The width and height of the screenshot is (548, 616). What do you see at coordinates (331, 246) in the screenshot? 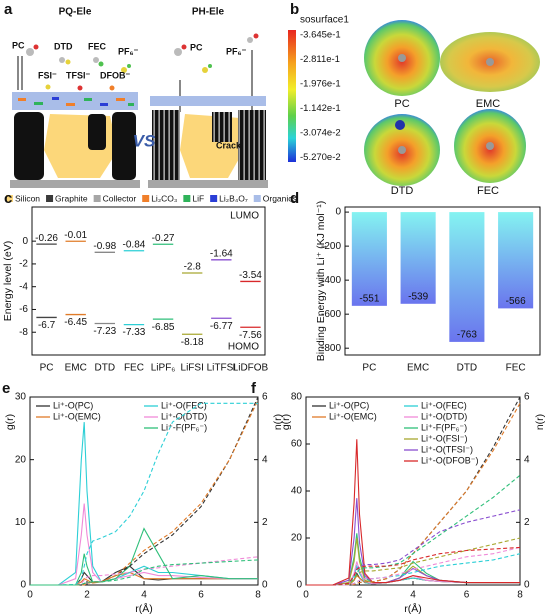
I see `y-tick-label: -200` at bounding box center [331, 246].